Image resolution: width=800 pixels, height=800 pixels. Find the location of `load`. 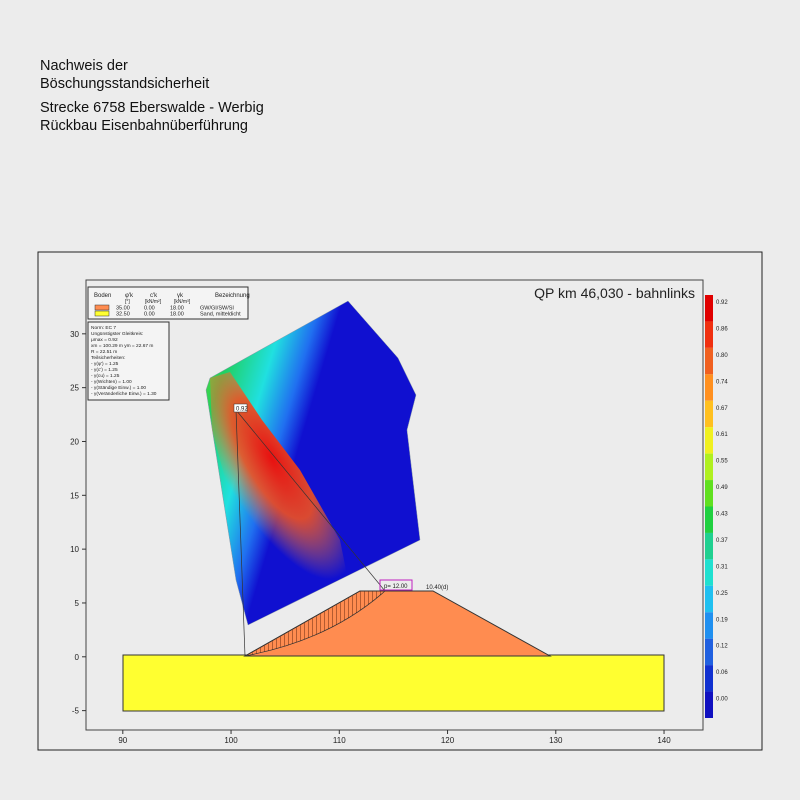

load is located at coordinates (396, 585).